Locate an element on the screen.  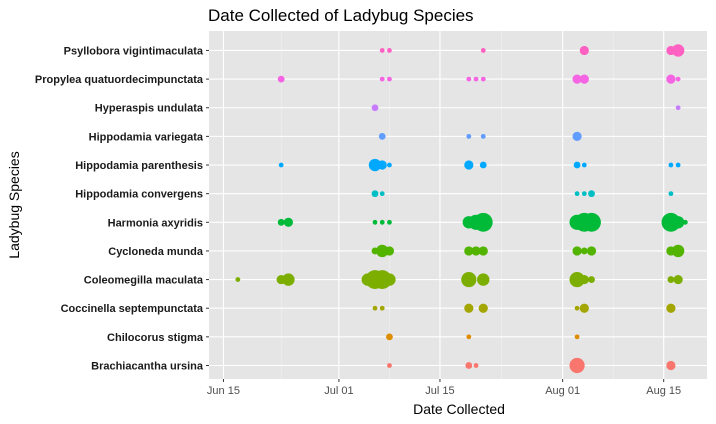
y-tick-label: Hyperaspis undulata is located at coordinates (149, 109).